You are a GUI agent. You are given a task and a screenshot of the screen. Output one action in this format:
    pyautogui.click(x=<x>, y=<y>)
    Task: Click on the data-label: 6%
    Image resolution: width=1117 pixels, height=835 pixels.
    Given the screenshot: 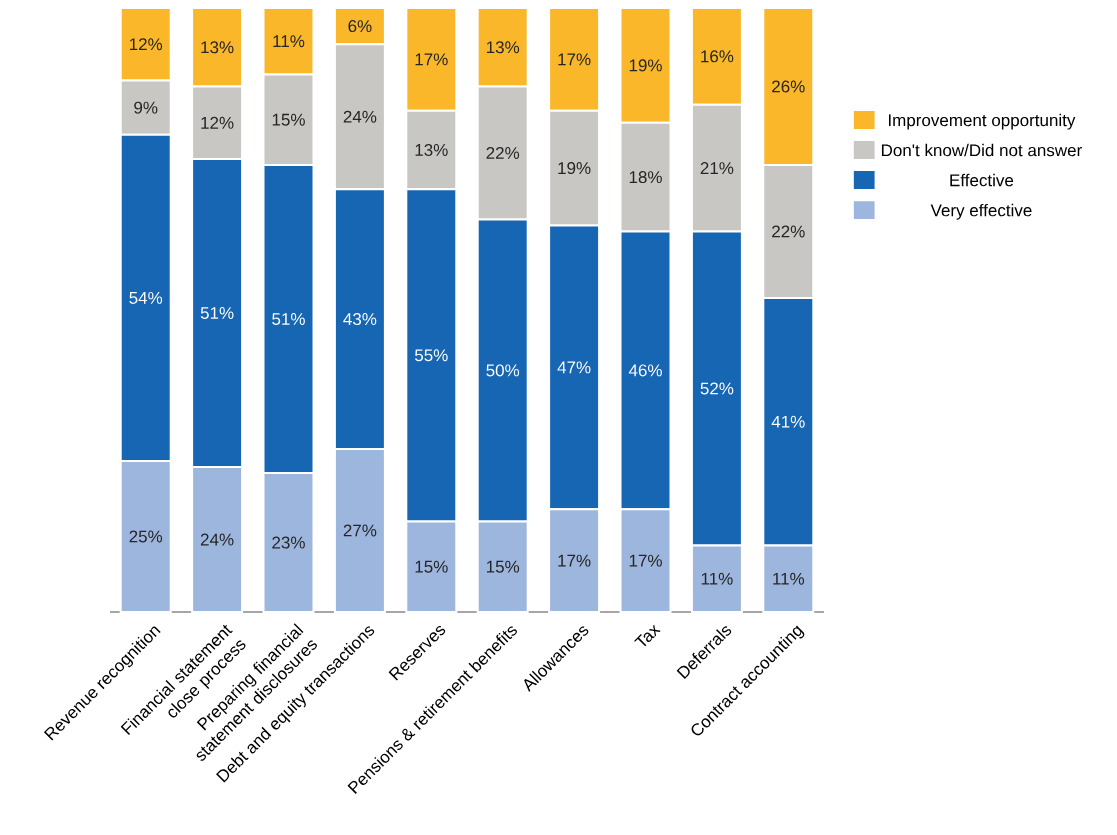 What is the action you would take?
    pyautogui.click(x=360, y=26)
    